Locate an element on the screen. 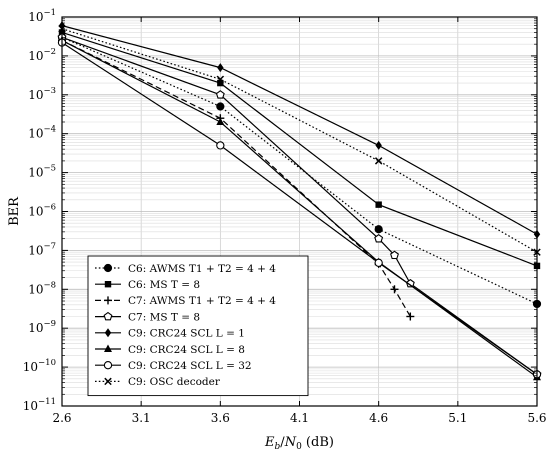 This screenshot has height=456, width=550. legend-entry: C9: CRC24 SCL L = 8 is located at coordinates (170, 350).